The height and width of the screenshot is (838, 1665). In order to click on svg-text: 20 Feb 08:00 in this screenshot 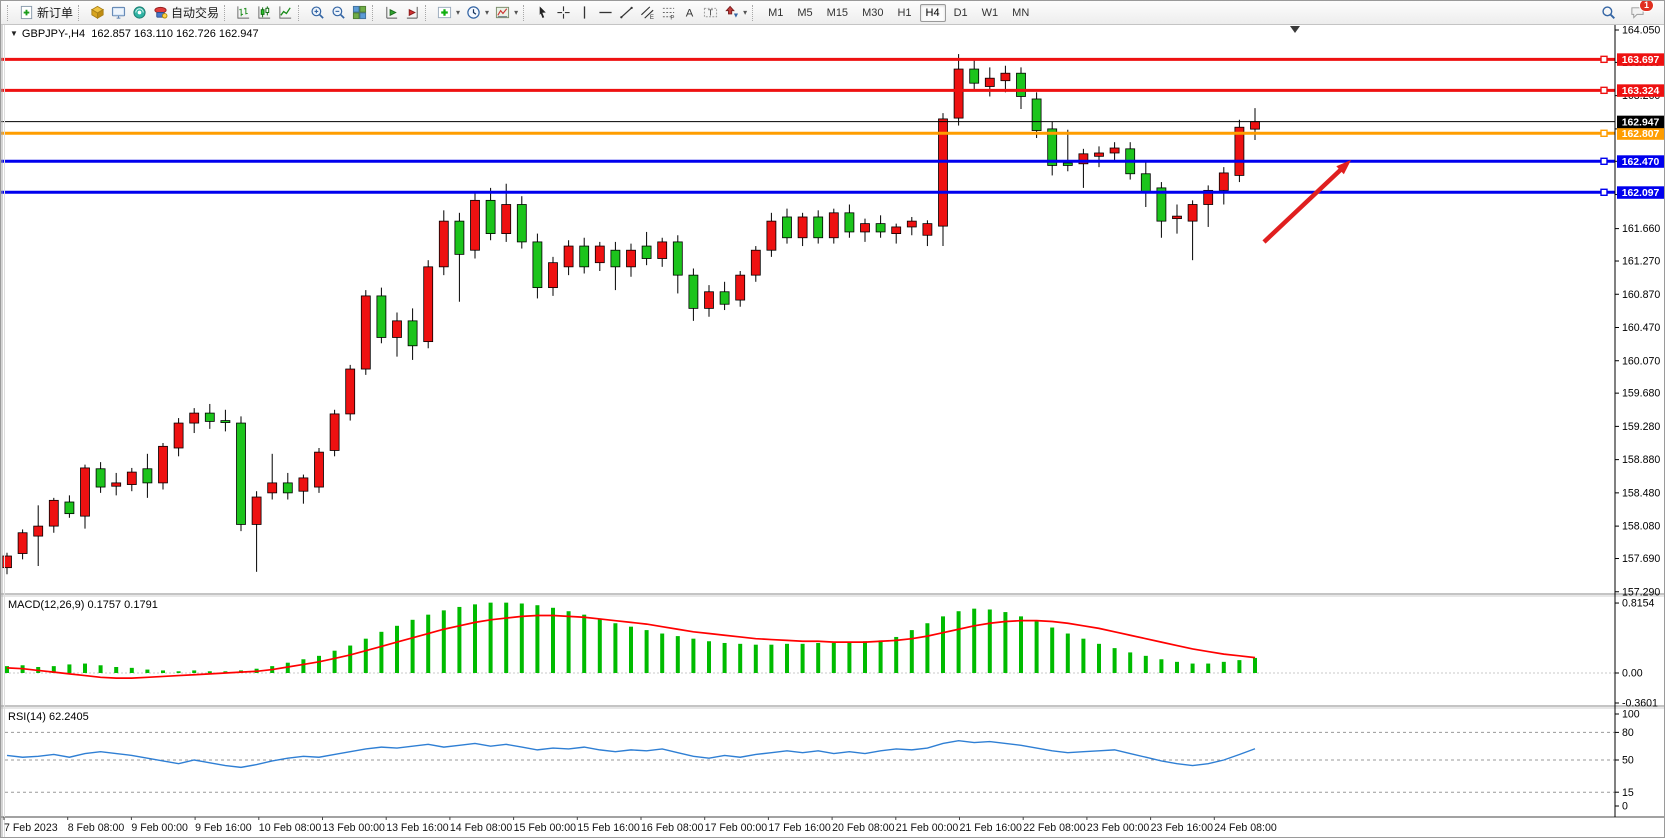, I will do `click(863, 828)`.